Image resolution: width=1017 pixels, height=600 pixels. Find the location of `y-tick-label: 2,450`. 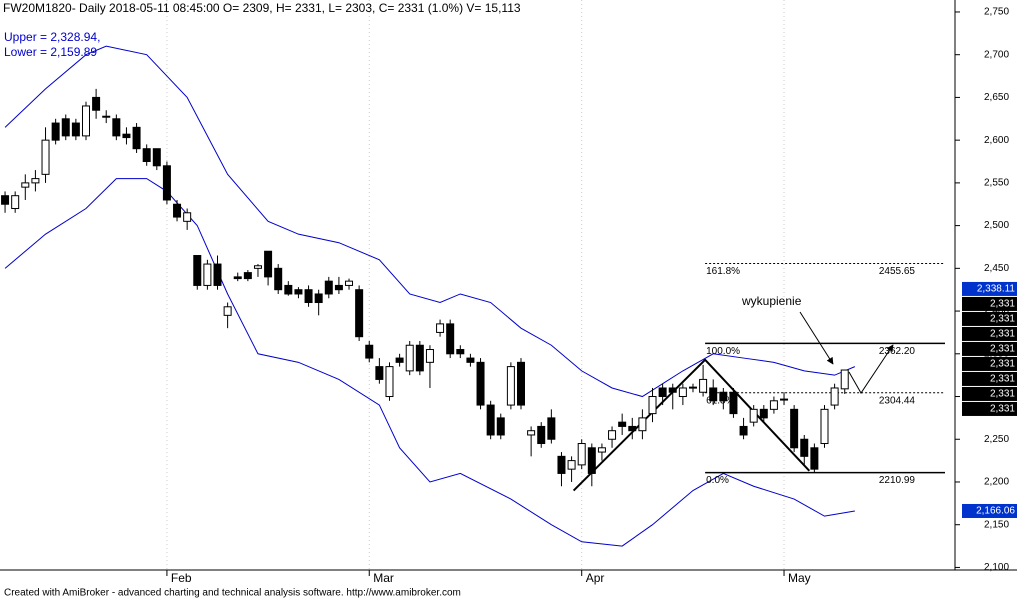

y-tick-label: 2,450 is located at coordinates (996, 268).